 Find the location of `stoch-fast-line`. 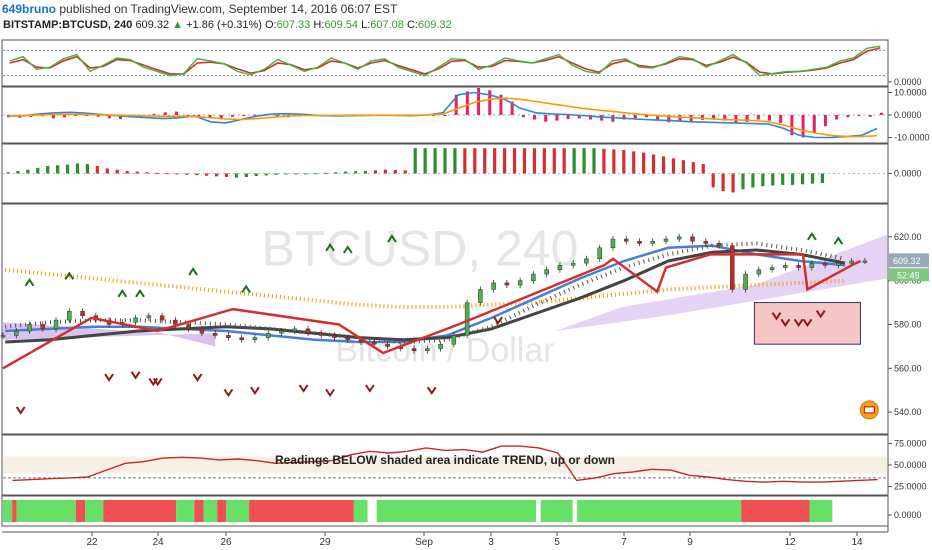

stoch-fast-line is located at coordinates (445, 61).